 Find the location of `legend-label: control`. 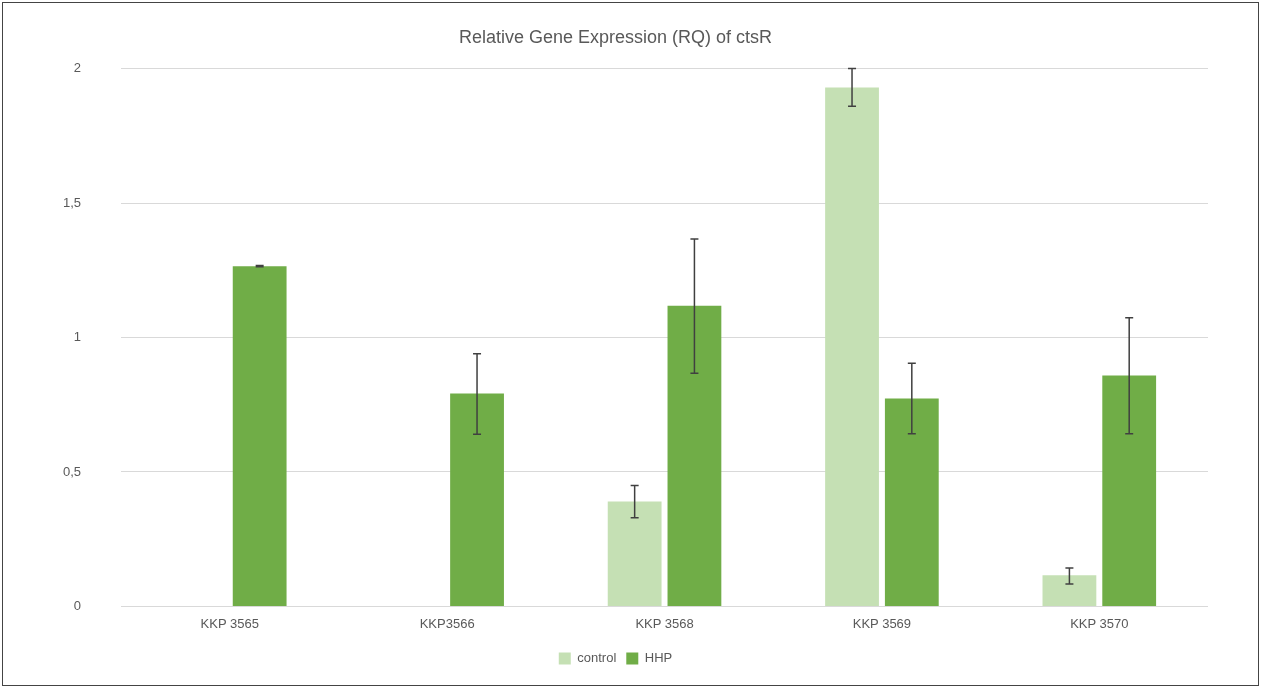

legend-label: control is located at coordinates (597, 658).